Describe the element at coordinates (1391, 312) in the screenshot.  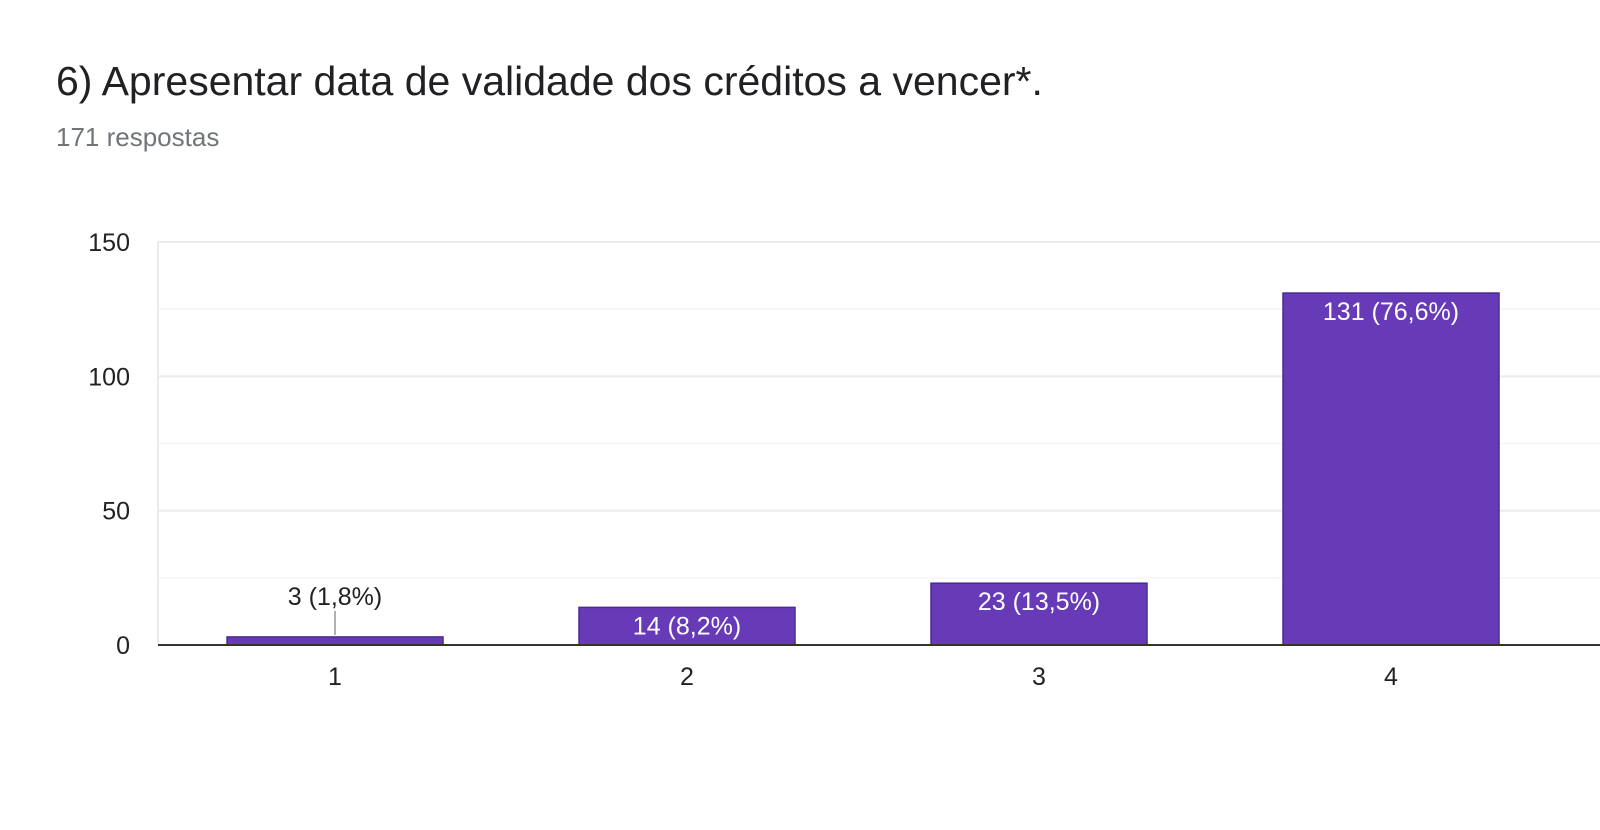
I see `data-label: 131 (76,6%)` at that location.